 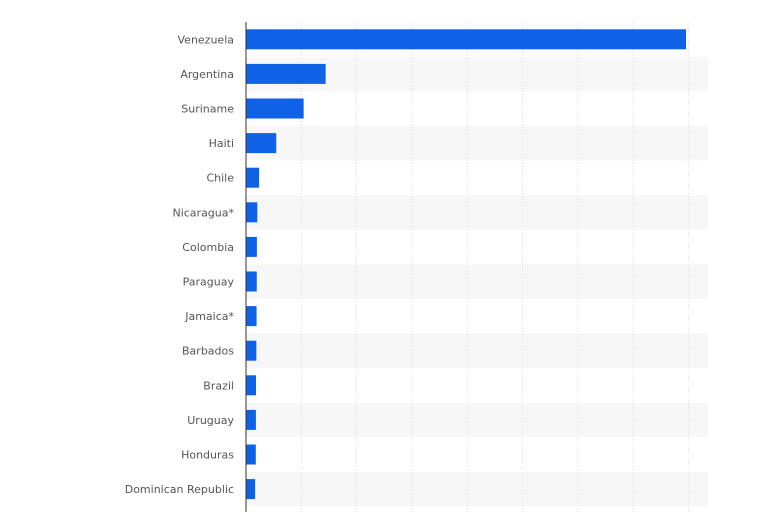 What do you see at coordinates (179, 489) in the screenshot?
I see `category-label: Dominican Republic` at bounding box center [179, 489].